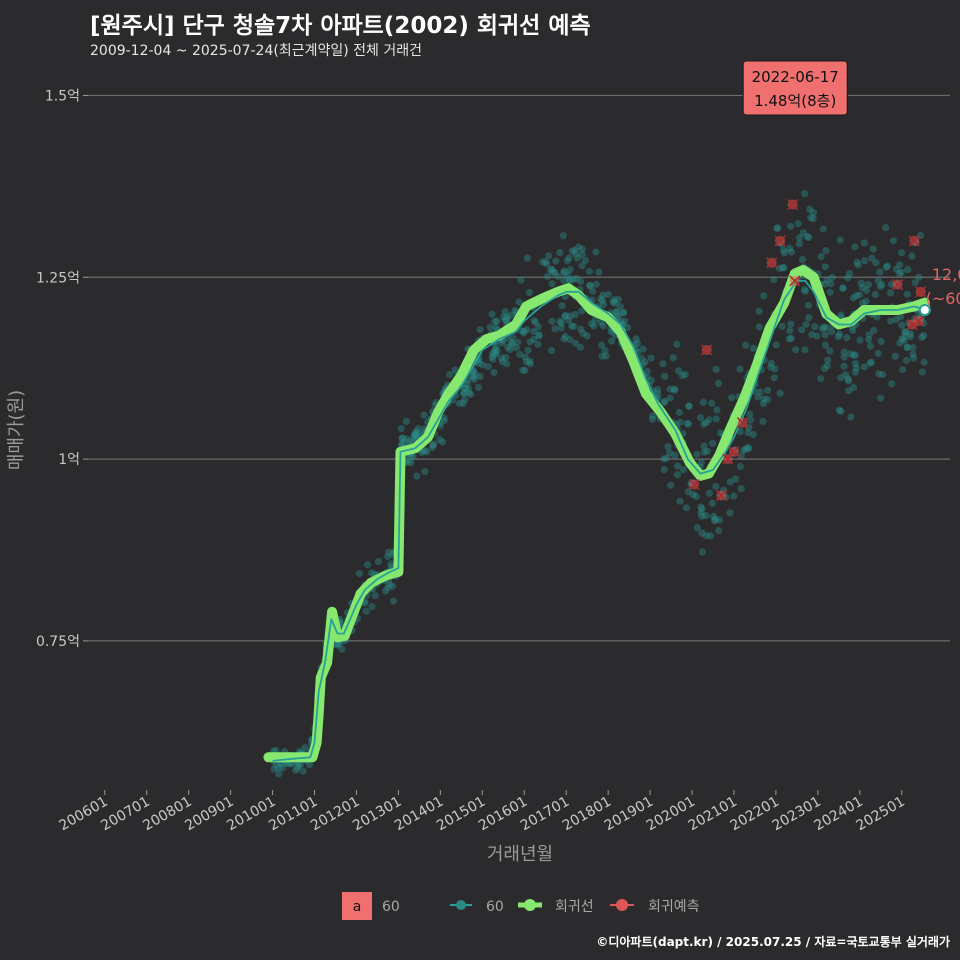 This screenshot has width=960, height=960. What do you see at coordinates (461, 905) in the screenshot?
I see `legend-teal-dot` at bounding box center [461, 905].